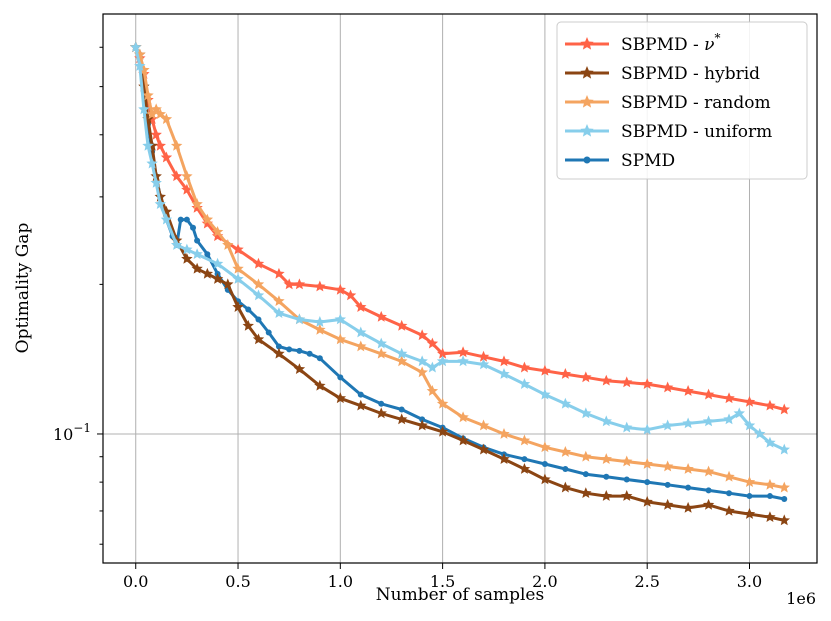  I want to click on x-axis-scale-label: 1e6, so click(801, 598).